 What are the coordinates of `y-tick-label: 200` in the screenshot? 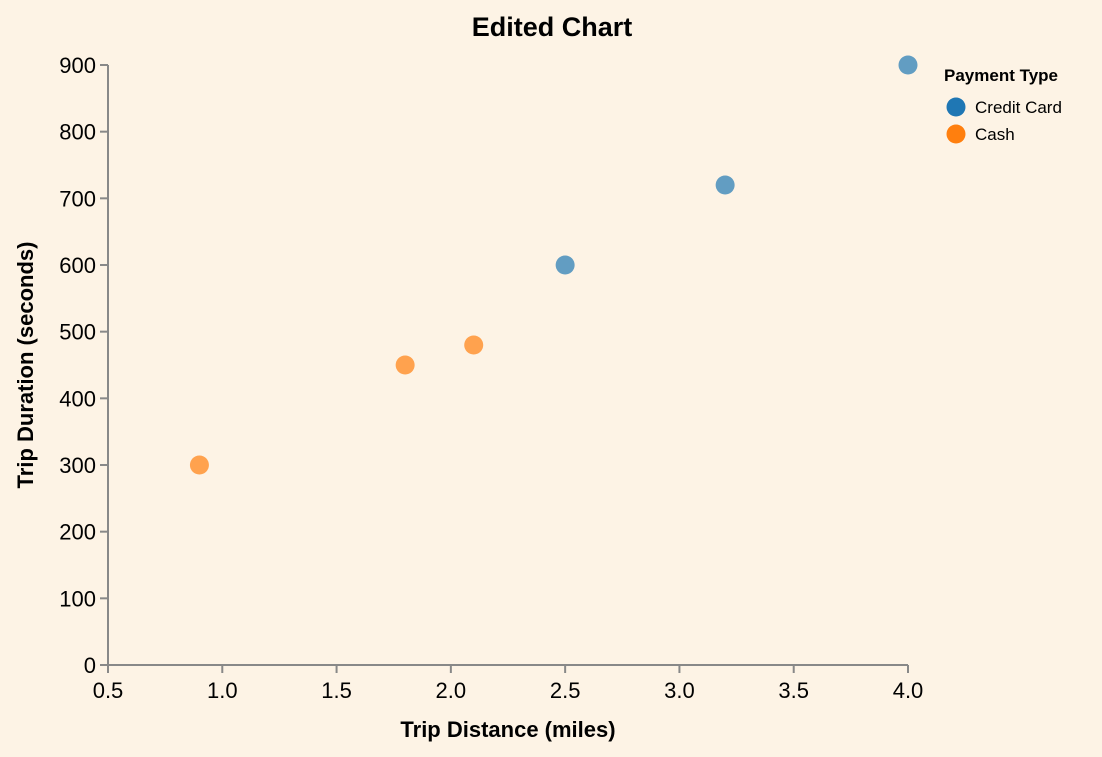 It's located at (77, 532).